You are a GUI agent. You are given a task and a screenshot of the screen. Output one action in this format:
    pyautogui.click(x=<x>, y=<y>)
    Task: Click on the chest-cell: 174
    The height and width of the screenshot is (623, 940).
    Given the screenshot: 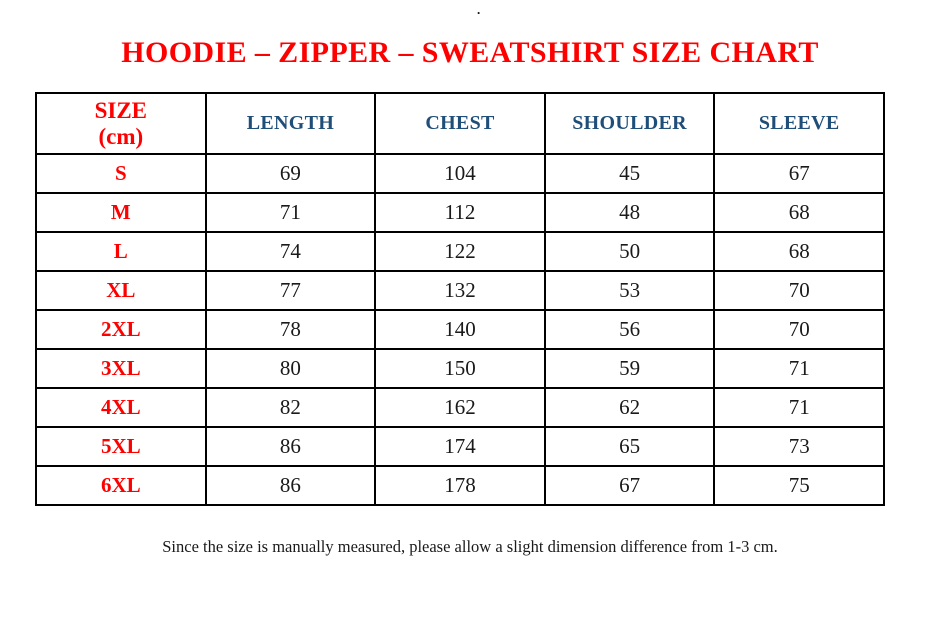 What is the action you would take?
    pyautogui.click(x=460, y=446)
    